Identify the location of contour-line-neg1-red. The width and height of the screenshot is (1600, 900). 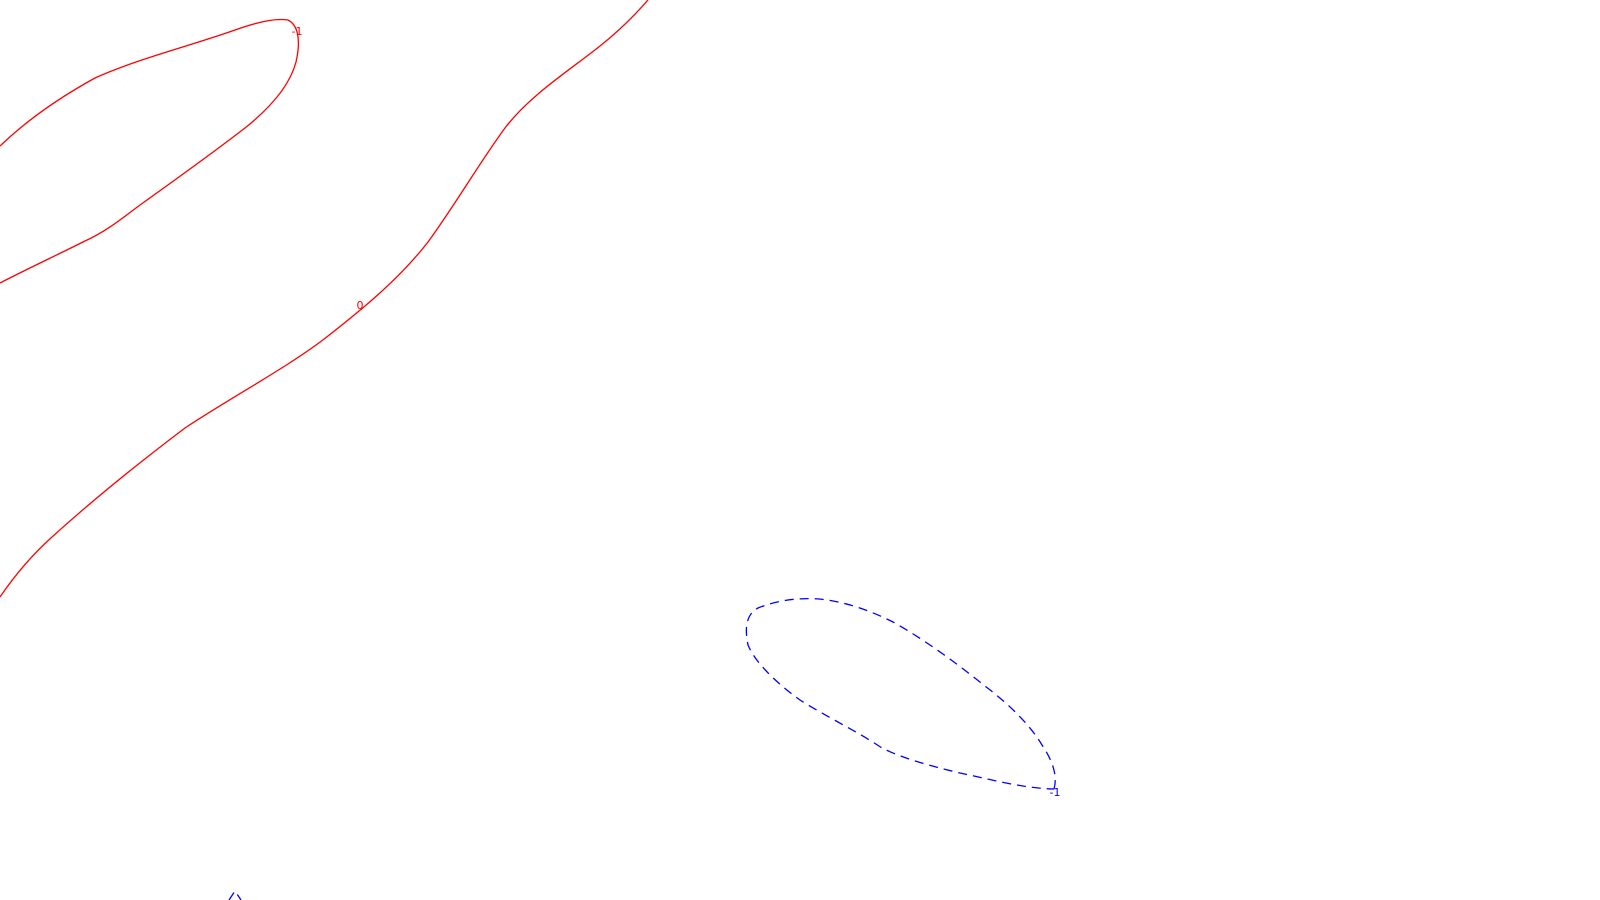
(150, 151).